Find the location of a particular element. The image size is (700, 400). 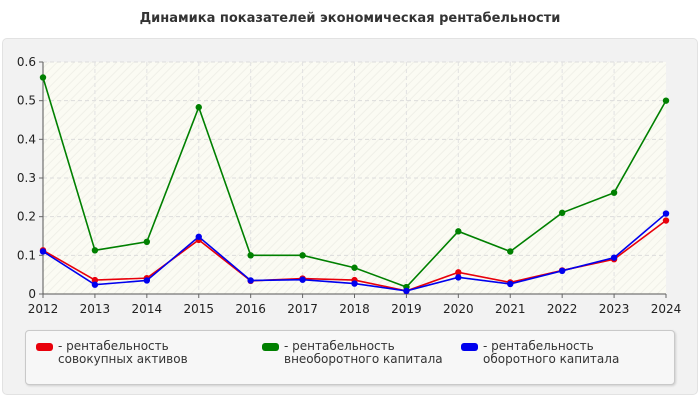

legend-item-total-assets: - рентабельность совокупных активов is located at coordinates (136, 353).